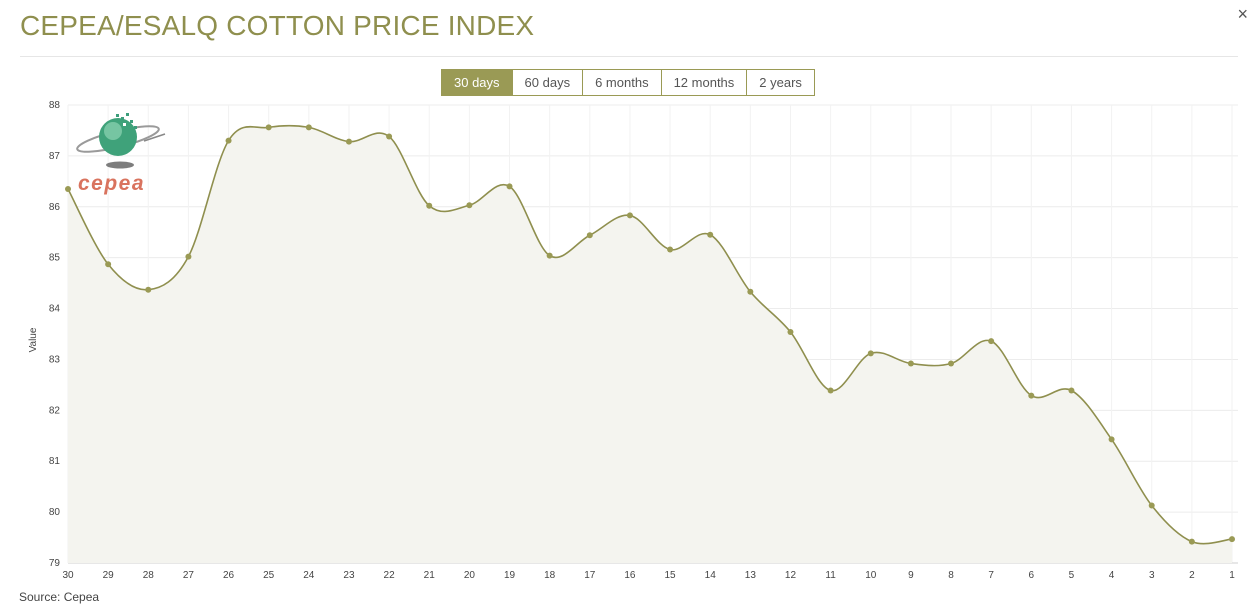 The image size is (1260, 608). What do you see at coordinates (121, 154) in the screenshot?
I see `cepea-logo: cepea` at bounding box center [121, 154].